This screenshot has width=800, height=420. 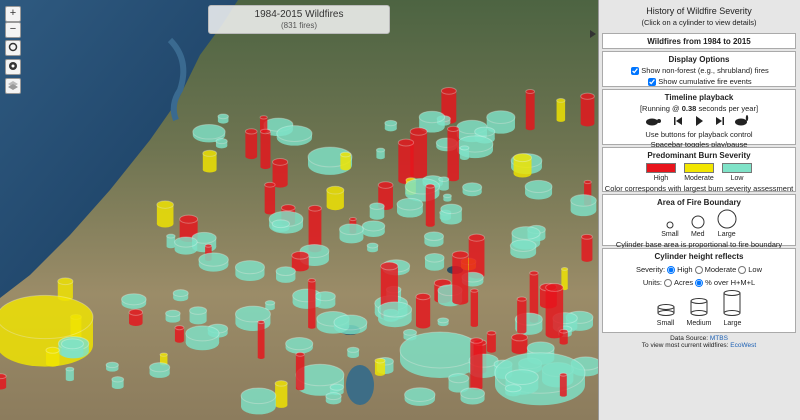 I want to click on zoom-in: +, so click(x=13, y=14).